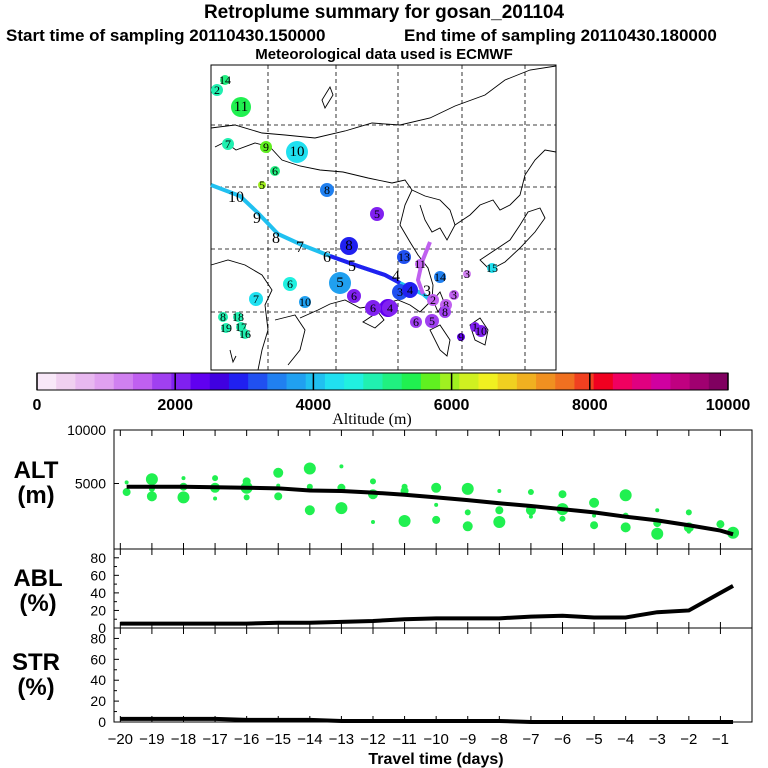  What do you see at coordinates (467, 739) in the screenshot?
I see `x-tick-label: −9` at bounding box center [467, 739].